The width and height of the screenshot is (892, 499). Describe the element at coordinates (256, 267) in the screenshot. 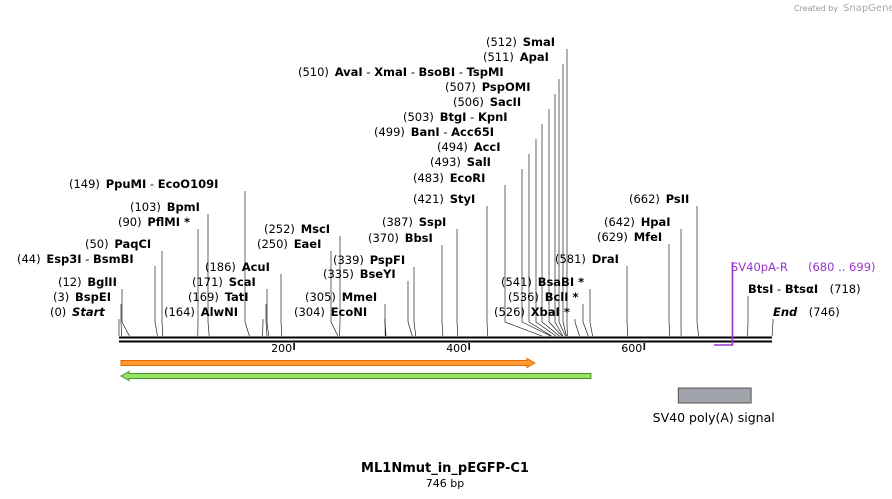

I see `enzyme-name: AcuI` at that location.